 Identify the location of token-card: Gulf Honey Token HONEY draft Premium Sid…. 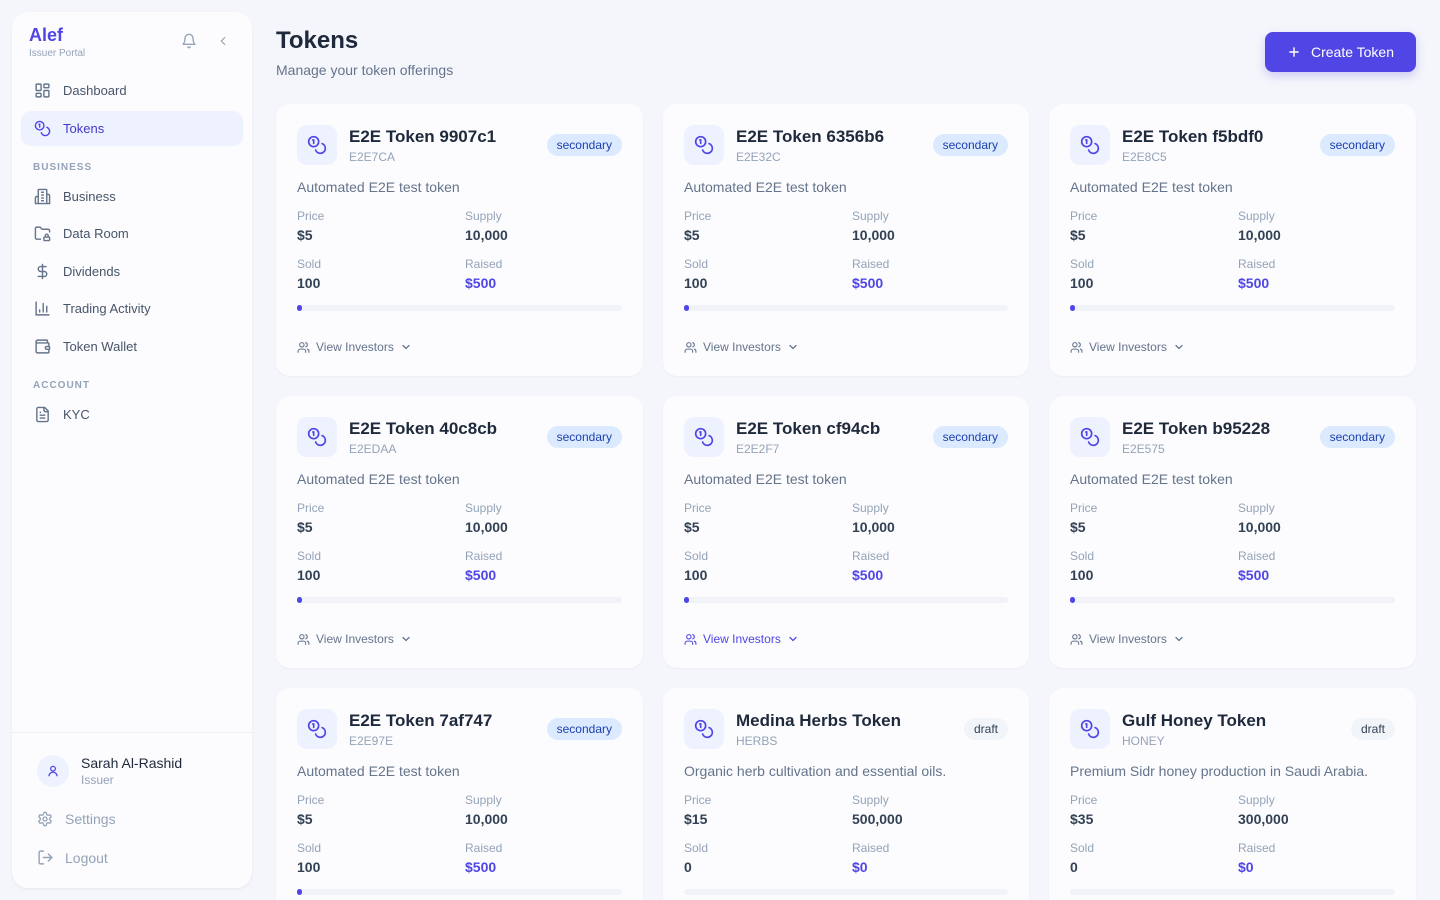
(1232, 794).